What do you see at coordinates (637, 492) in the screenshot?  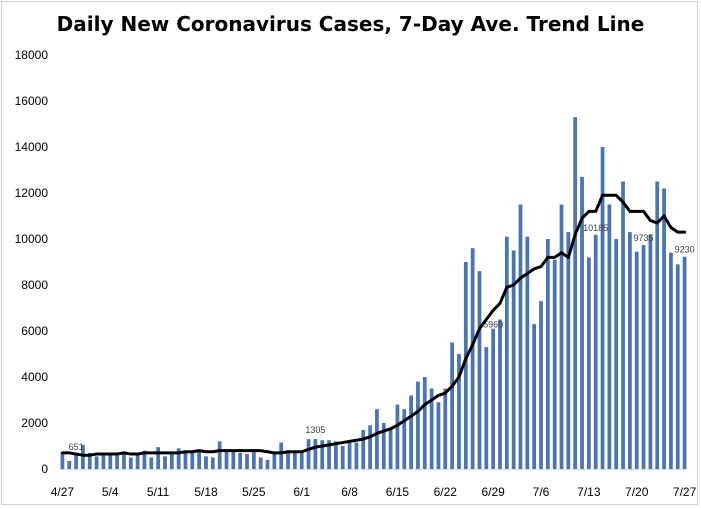 I see `x-tick-label: 7/20` at bounding box center [637, 492].